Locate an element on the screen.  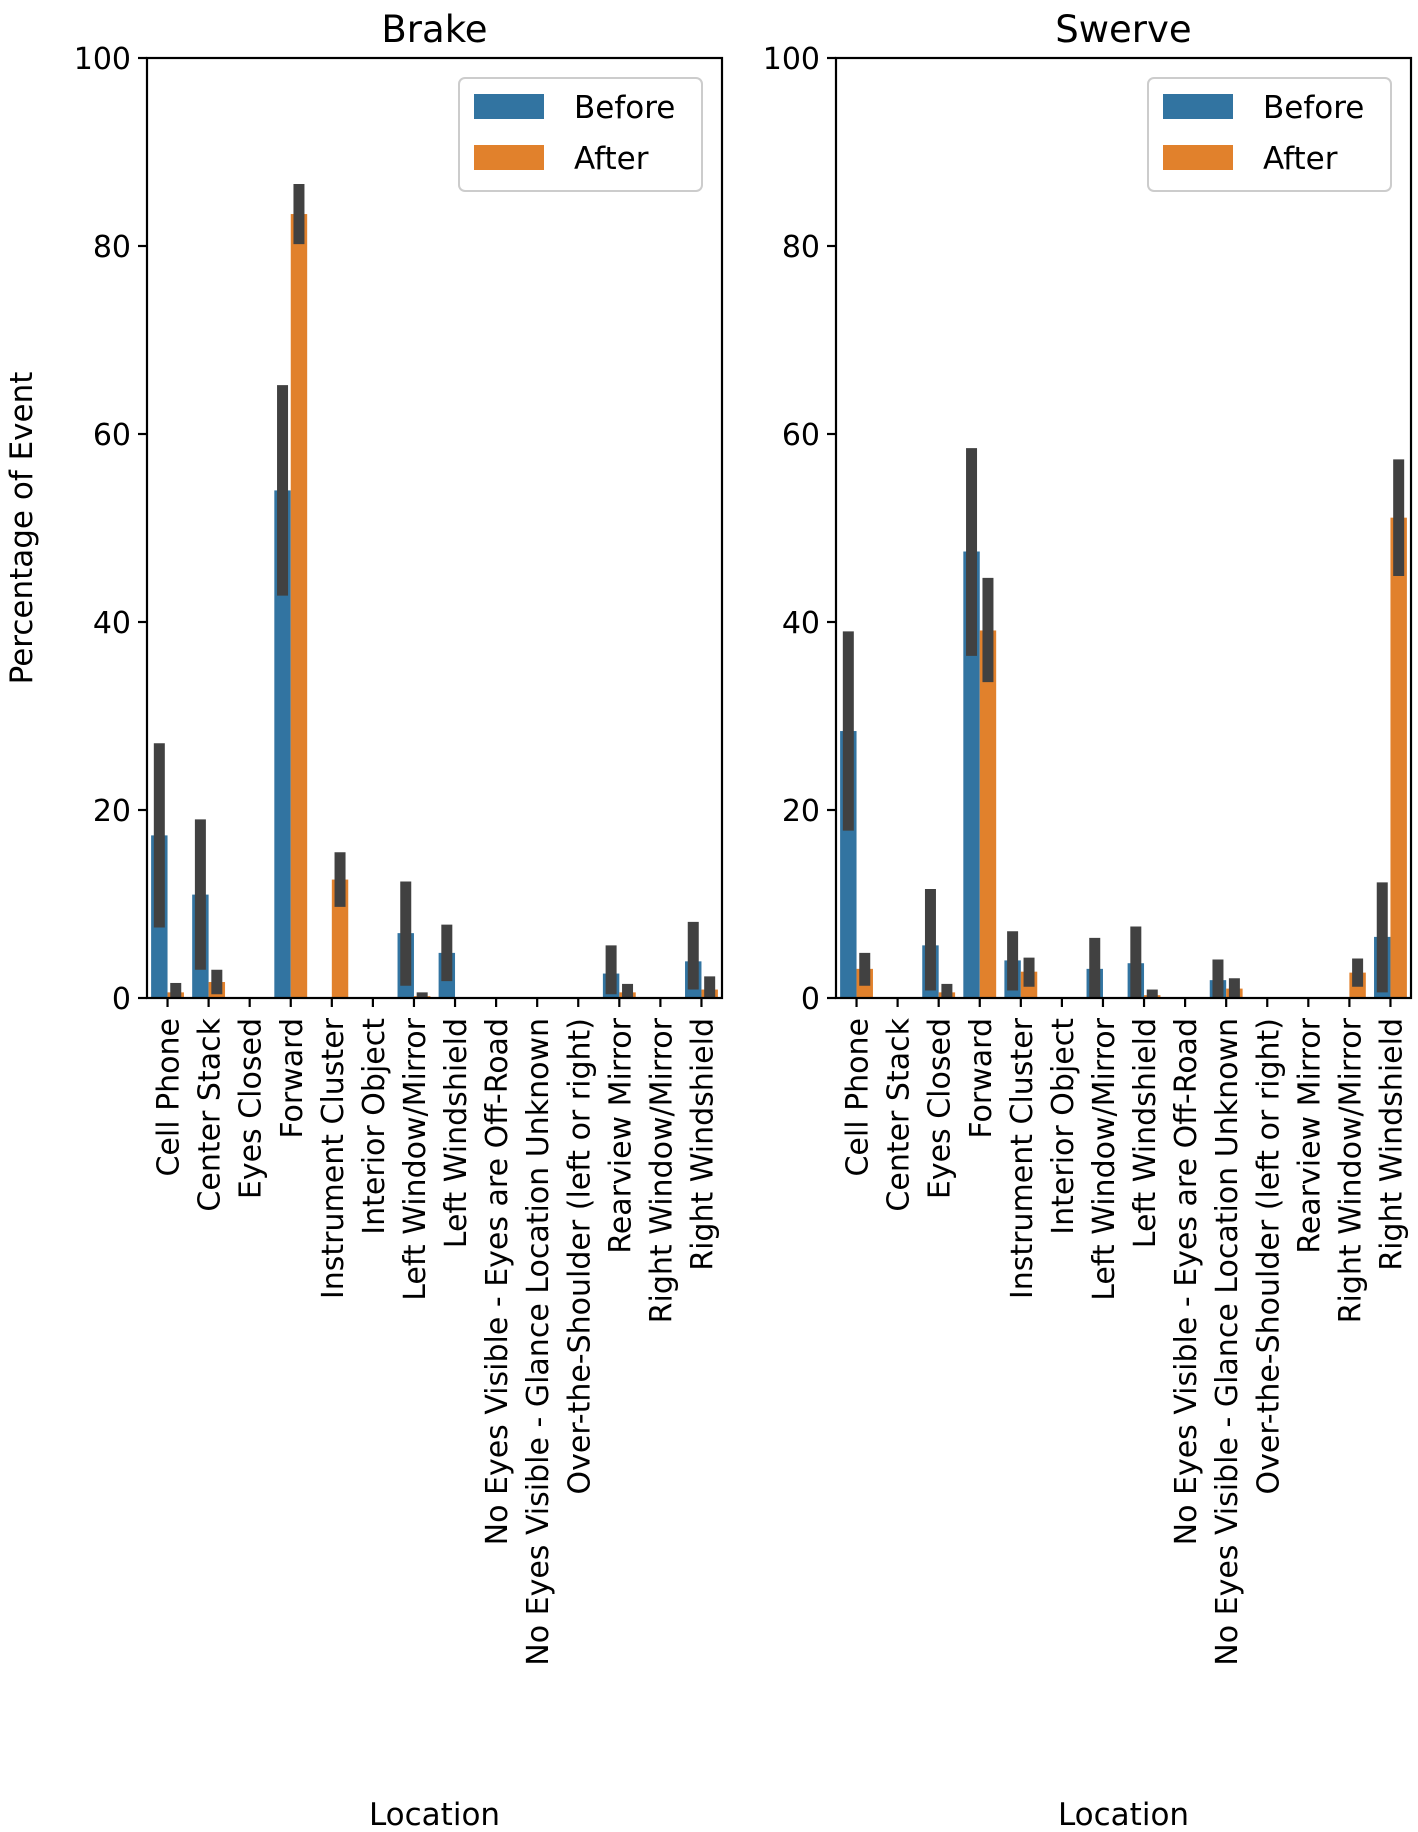
y-axis-label: Percentage of Event is located at coordinates (22, 528).